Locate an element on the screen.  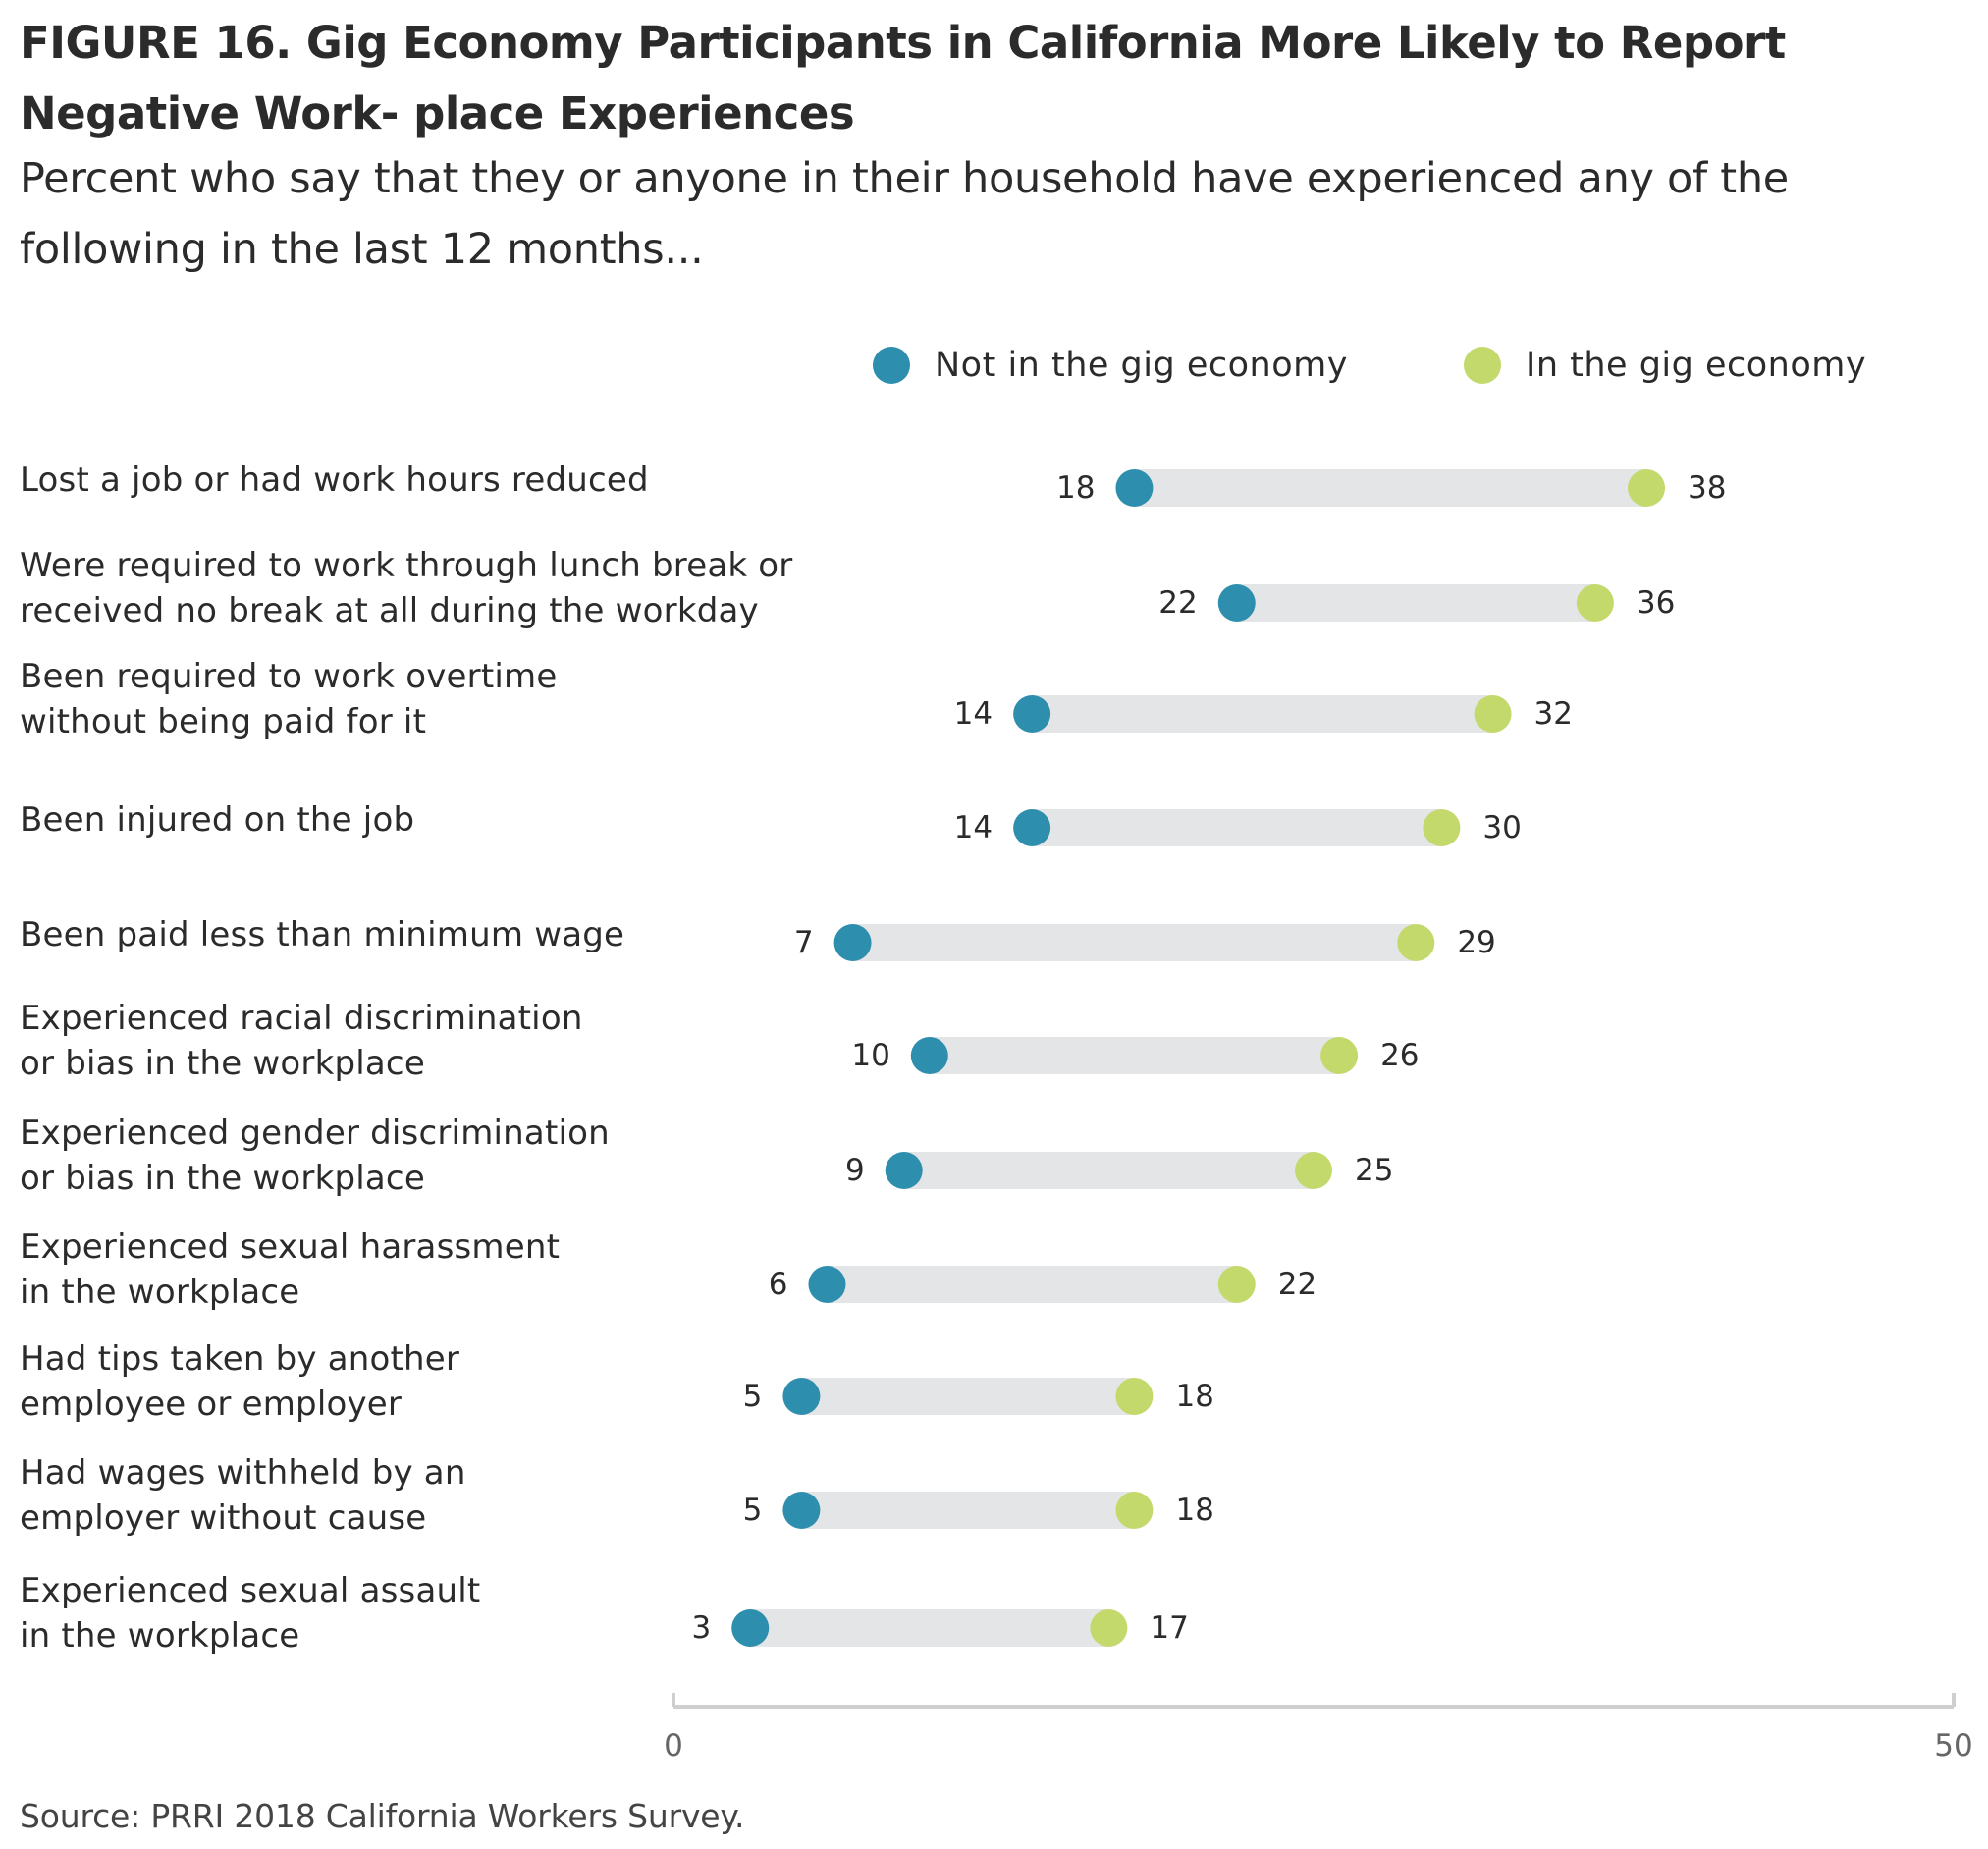
x-tick-label-1: 50 is located at coordinates (1953, 1746).